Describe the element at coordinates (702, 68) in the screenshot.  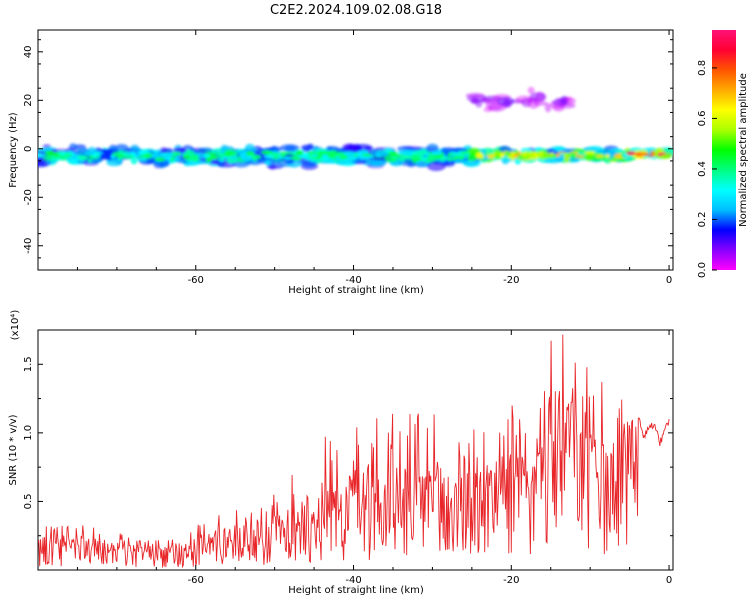
I see `colorbar-tick-label: 0.8` at that location.